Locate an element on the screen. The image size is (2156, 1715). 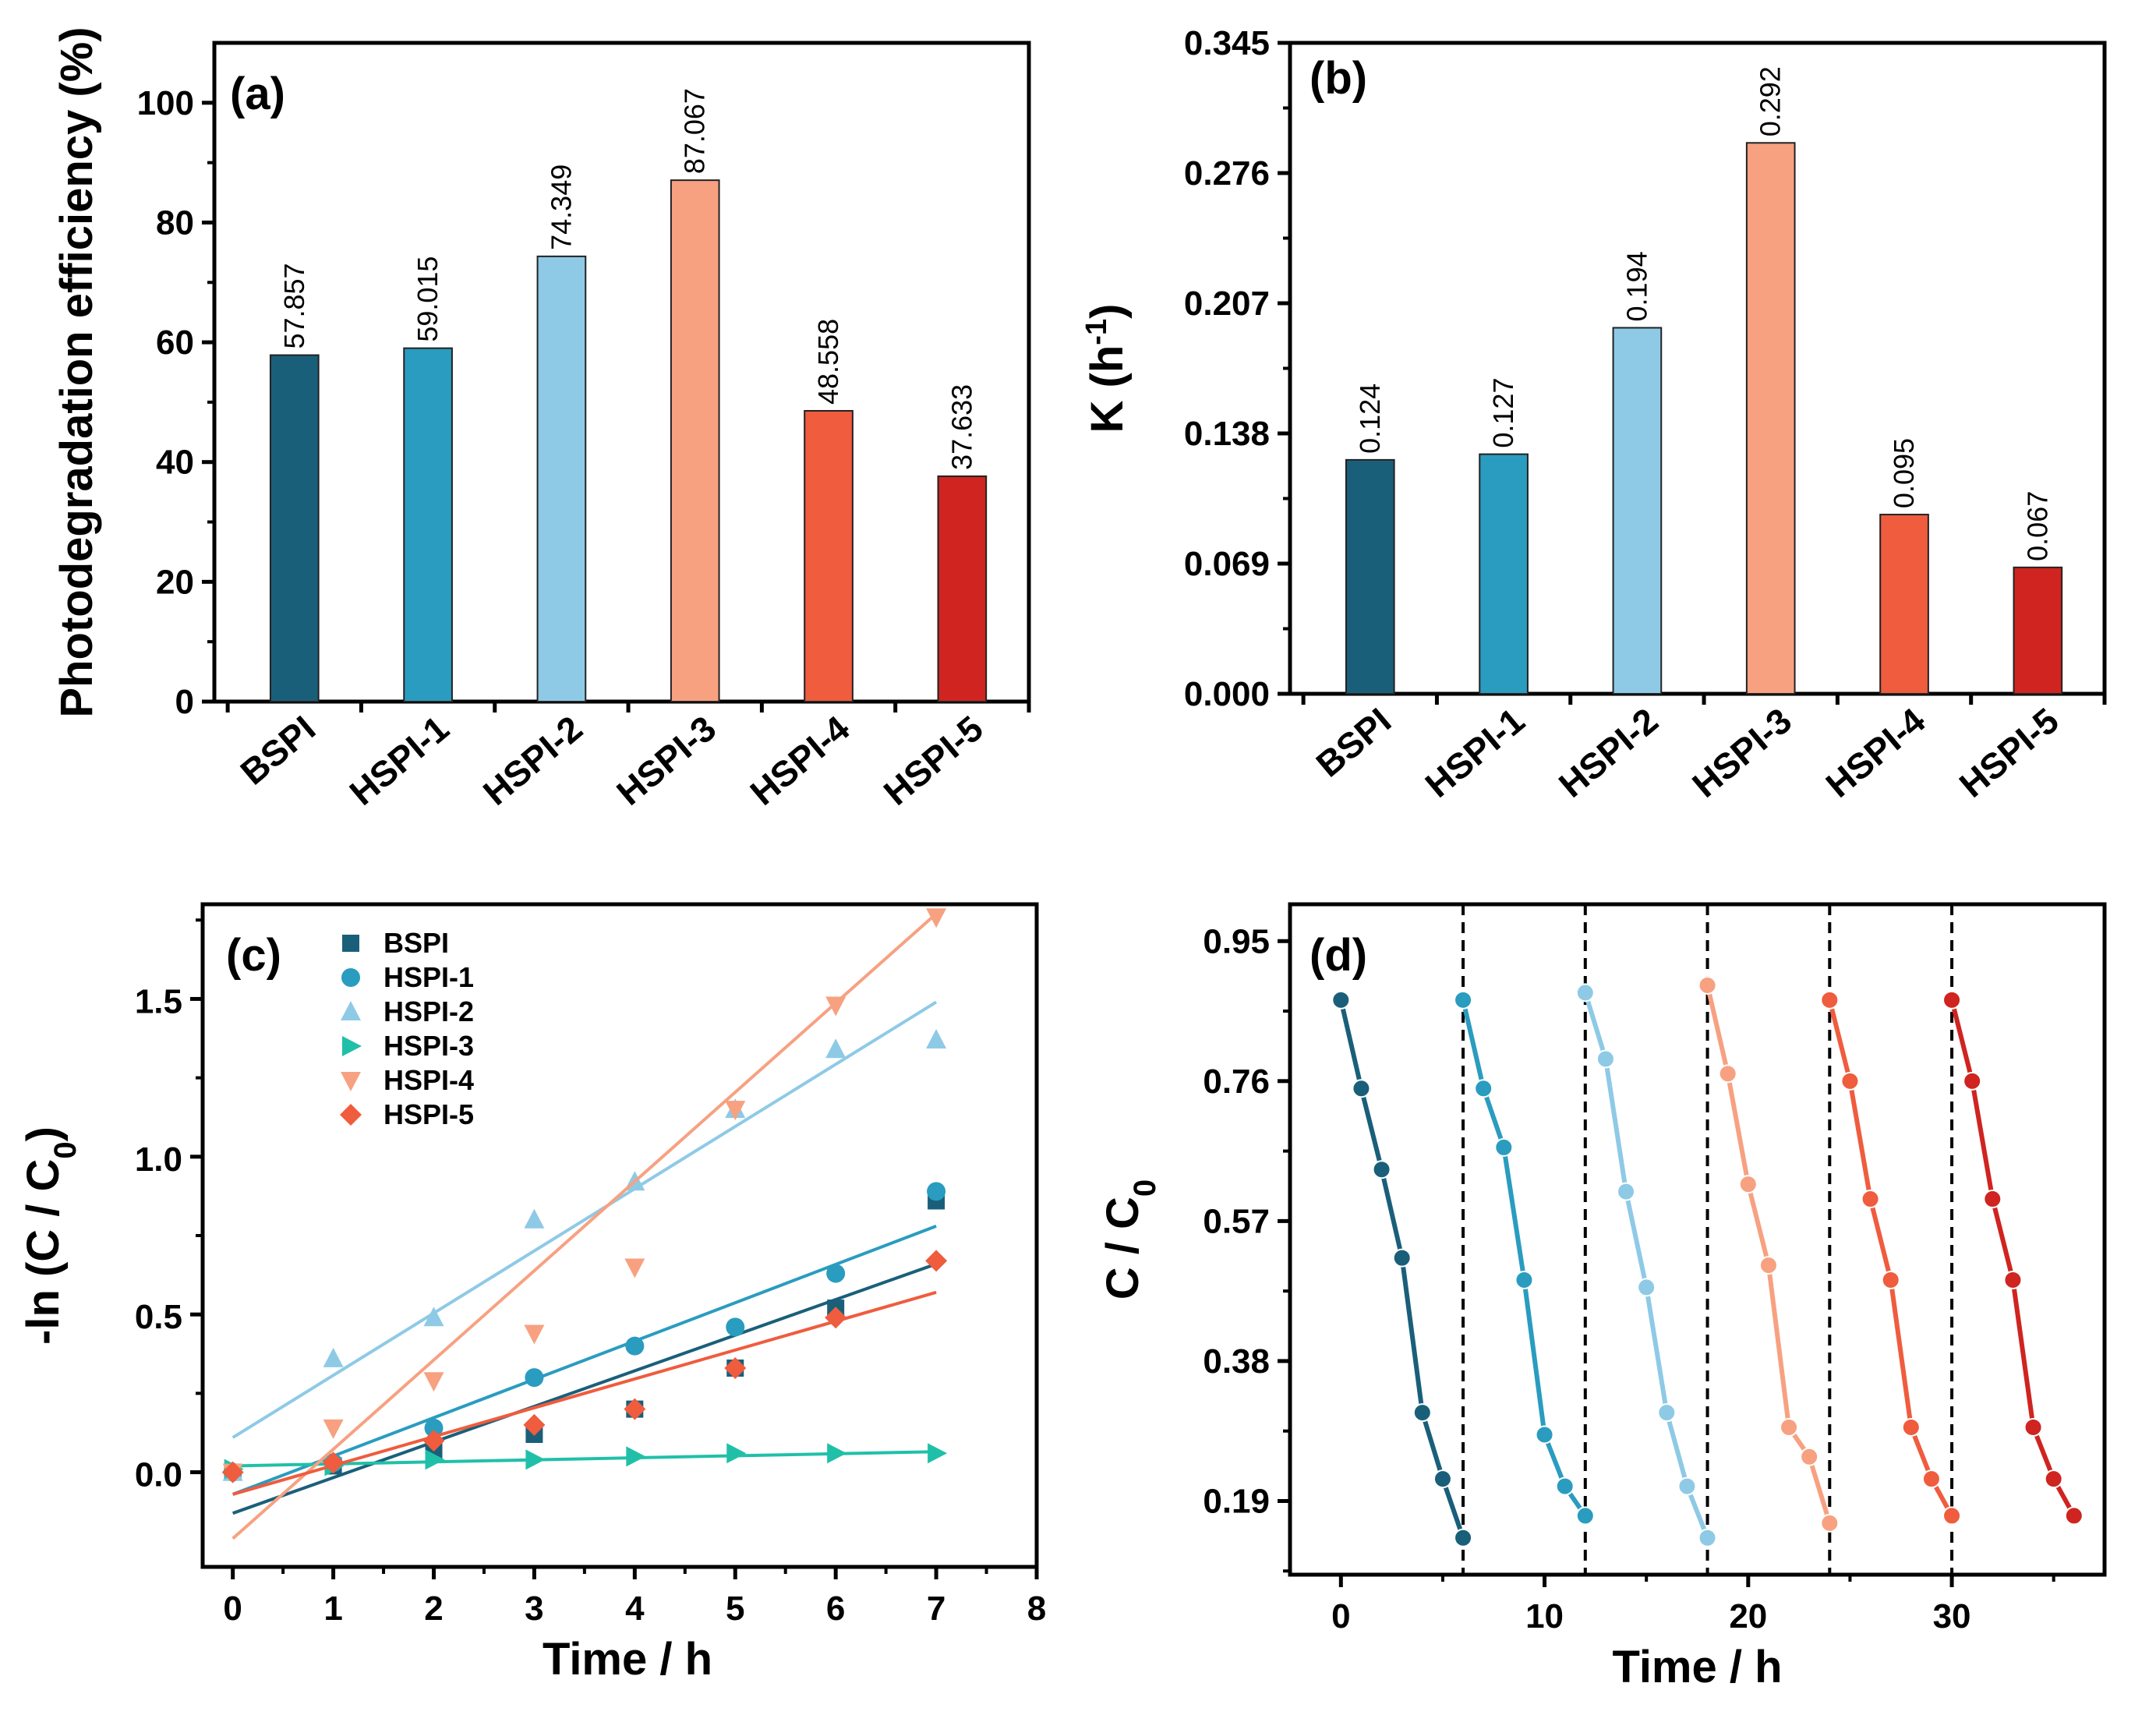
legend-entry-hspi-4: HSPI-4 is located at coordinates (407, 1080).